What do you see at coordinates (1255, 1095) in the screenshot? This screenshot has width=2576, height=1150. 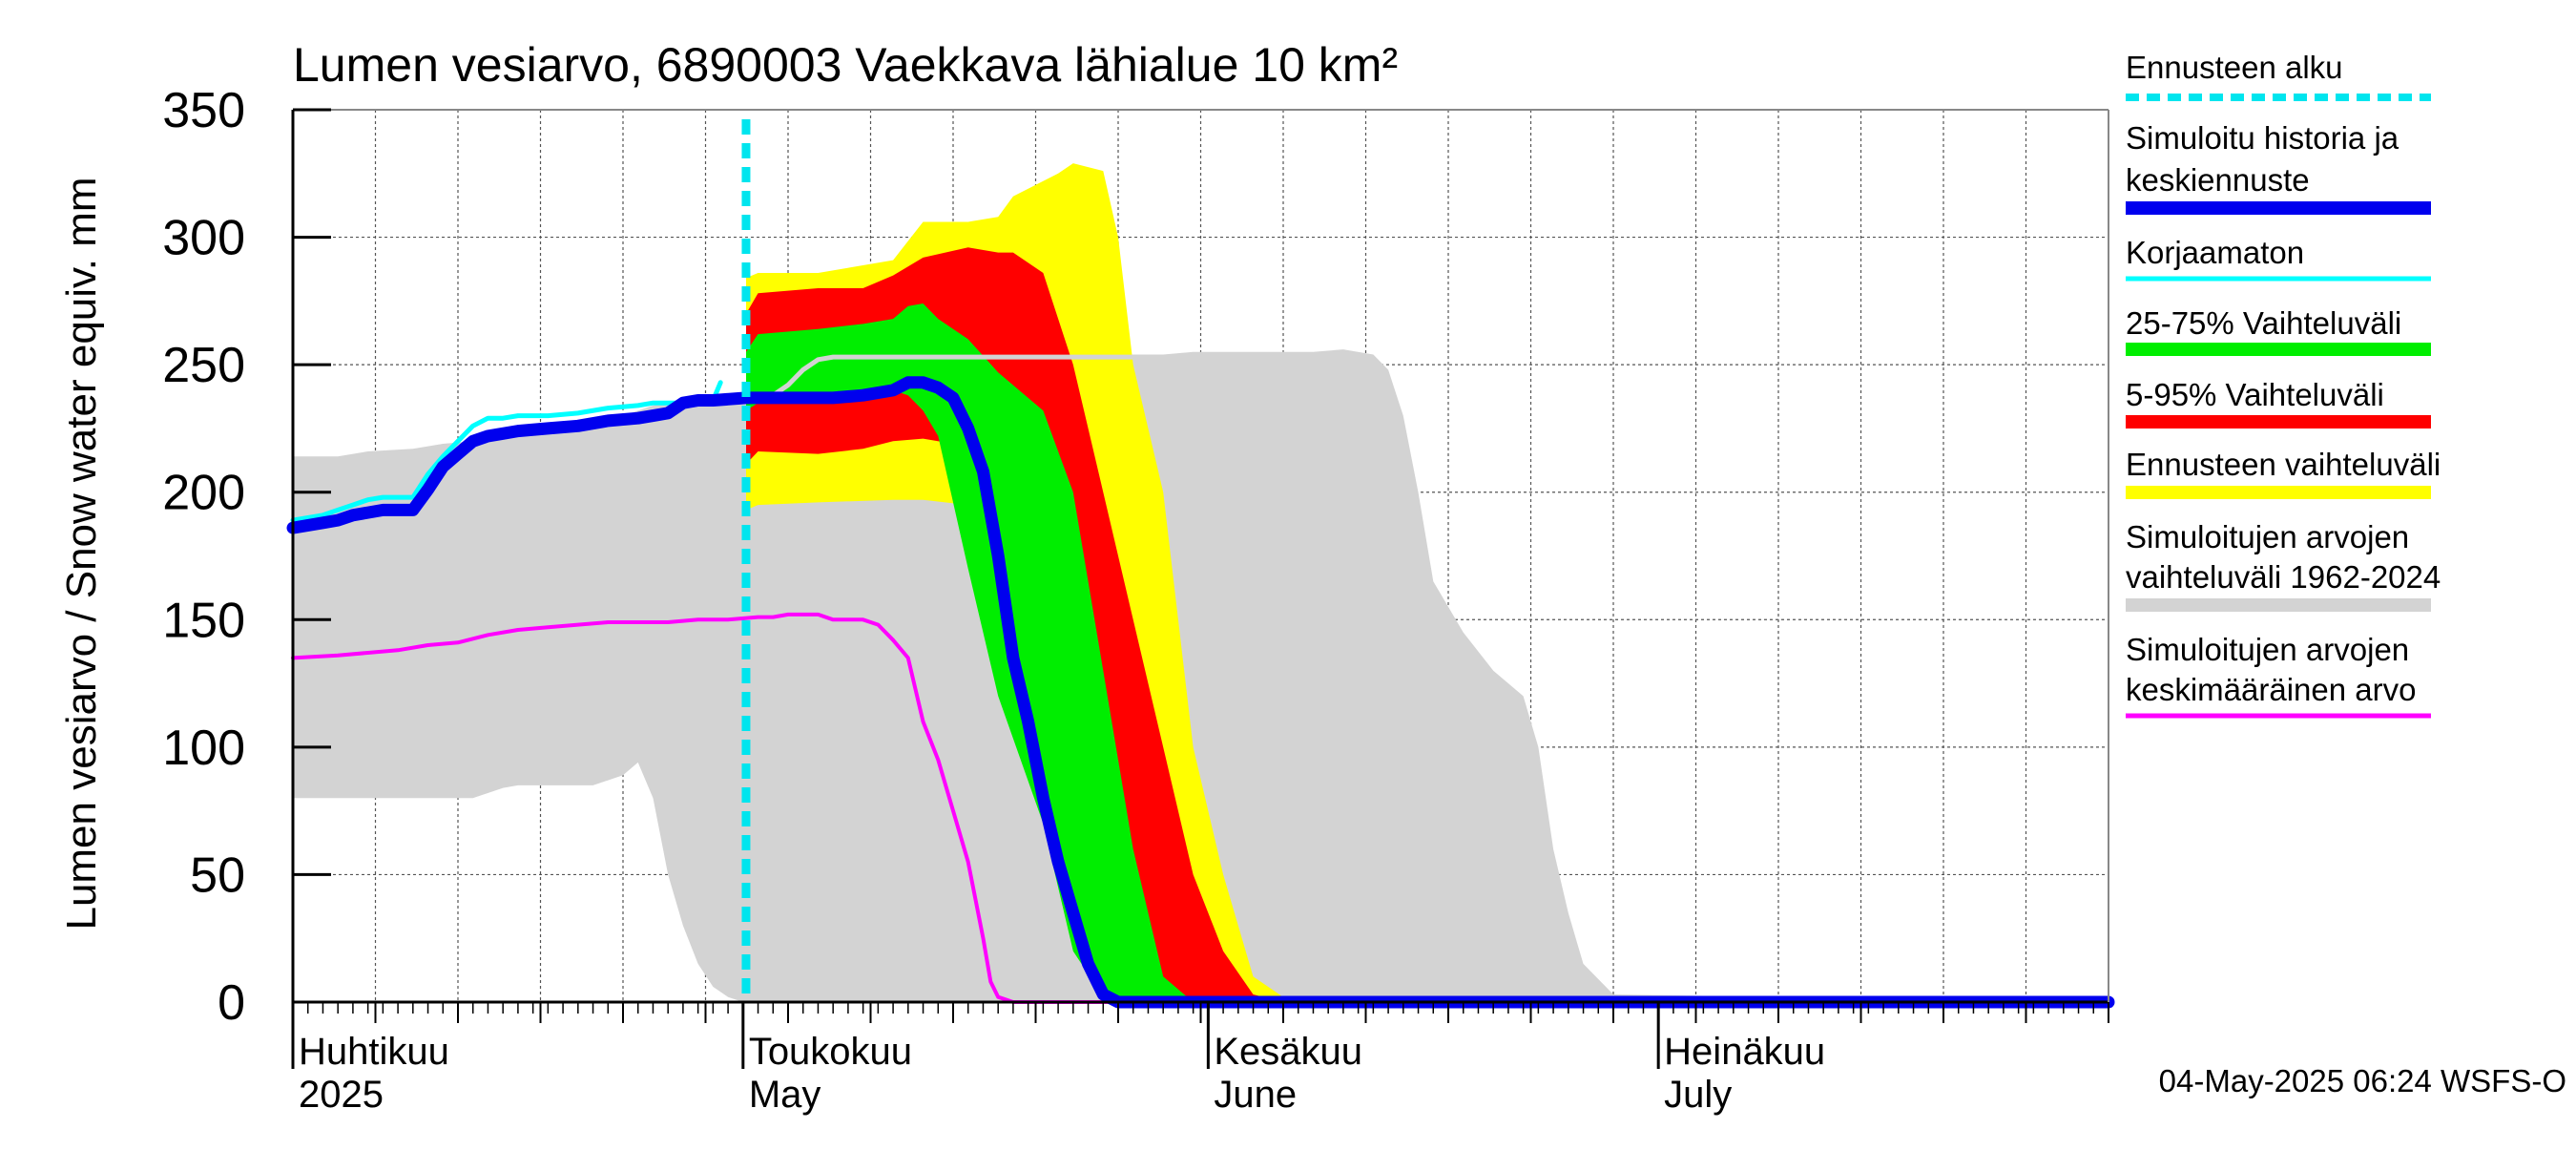 I see `x-month-label-en: June` at bounding box center [1255, 1095].